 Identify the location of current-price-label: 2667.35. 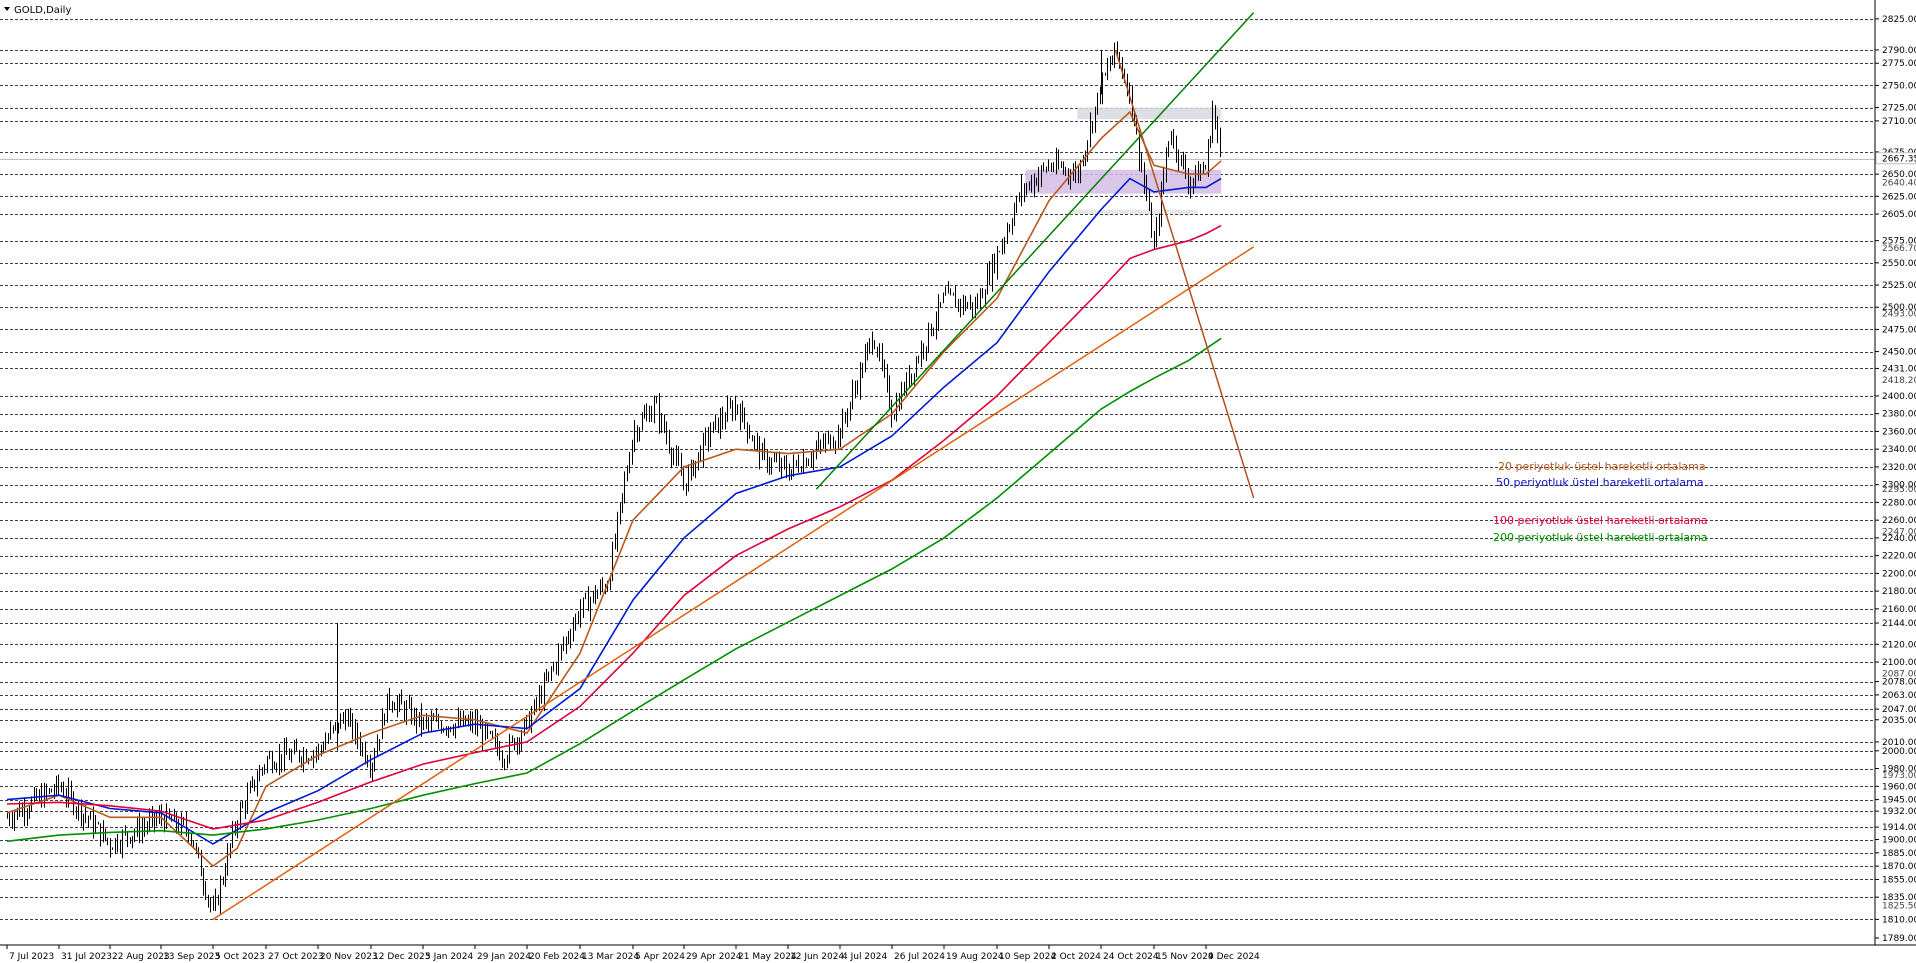
(1899, 160).